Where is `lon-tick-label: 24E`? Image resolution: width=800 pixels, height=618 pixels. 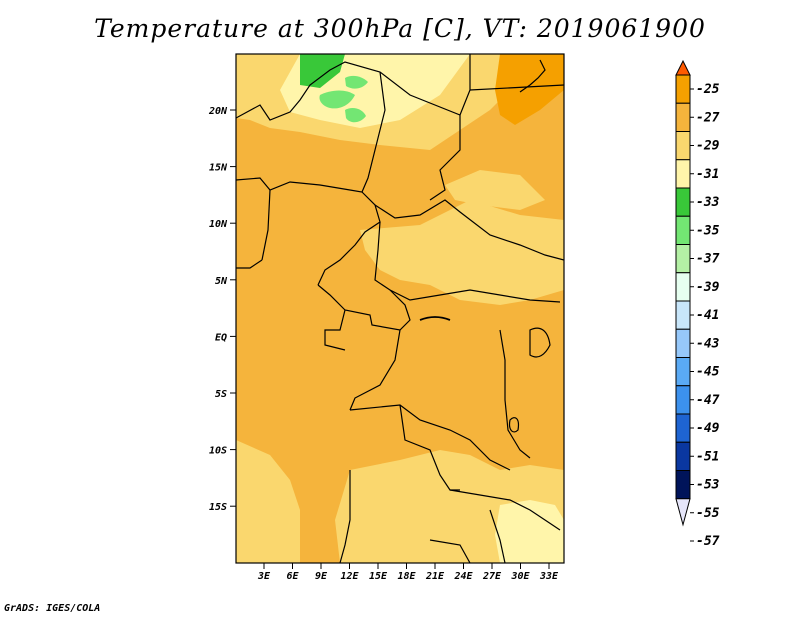 lon-tick-label: 24E is located at coordinates (463, 576).